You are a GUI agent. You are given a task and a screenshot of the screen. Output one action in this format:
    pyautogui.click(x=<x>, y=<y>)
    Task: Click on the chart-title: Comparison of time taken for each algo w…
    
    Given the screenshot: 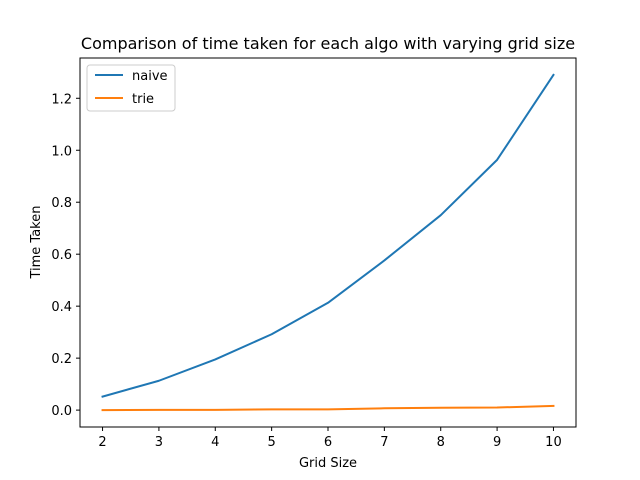 What is the action you would take?
    pyautogui.click(x=328, y=43)
    